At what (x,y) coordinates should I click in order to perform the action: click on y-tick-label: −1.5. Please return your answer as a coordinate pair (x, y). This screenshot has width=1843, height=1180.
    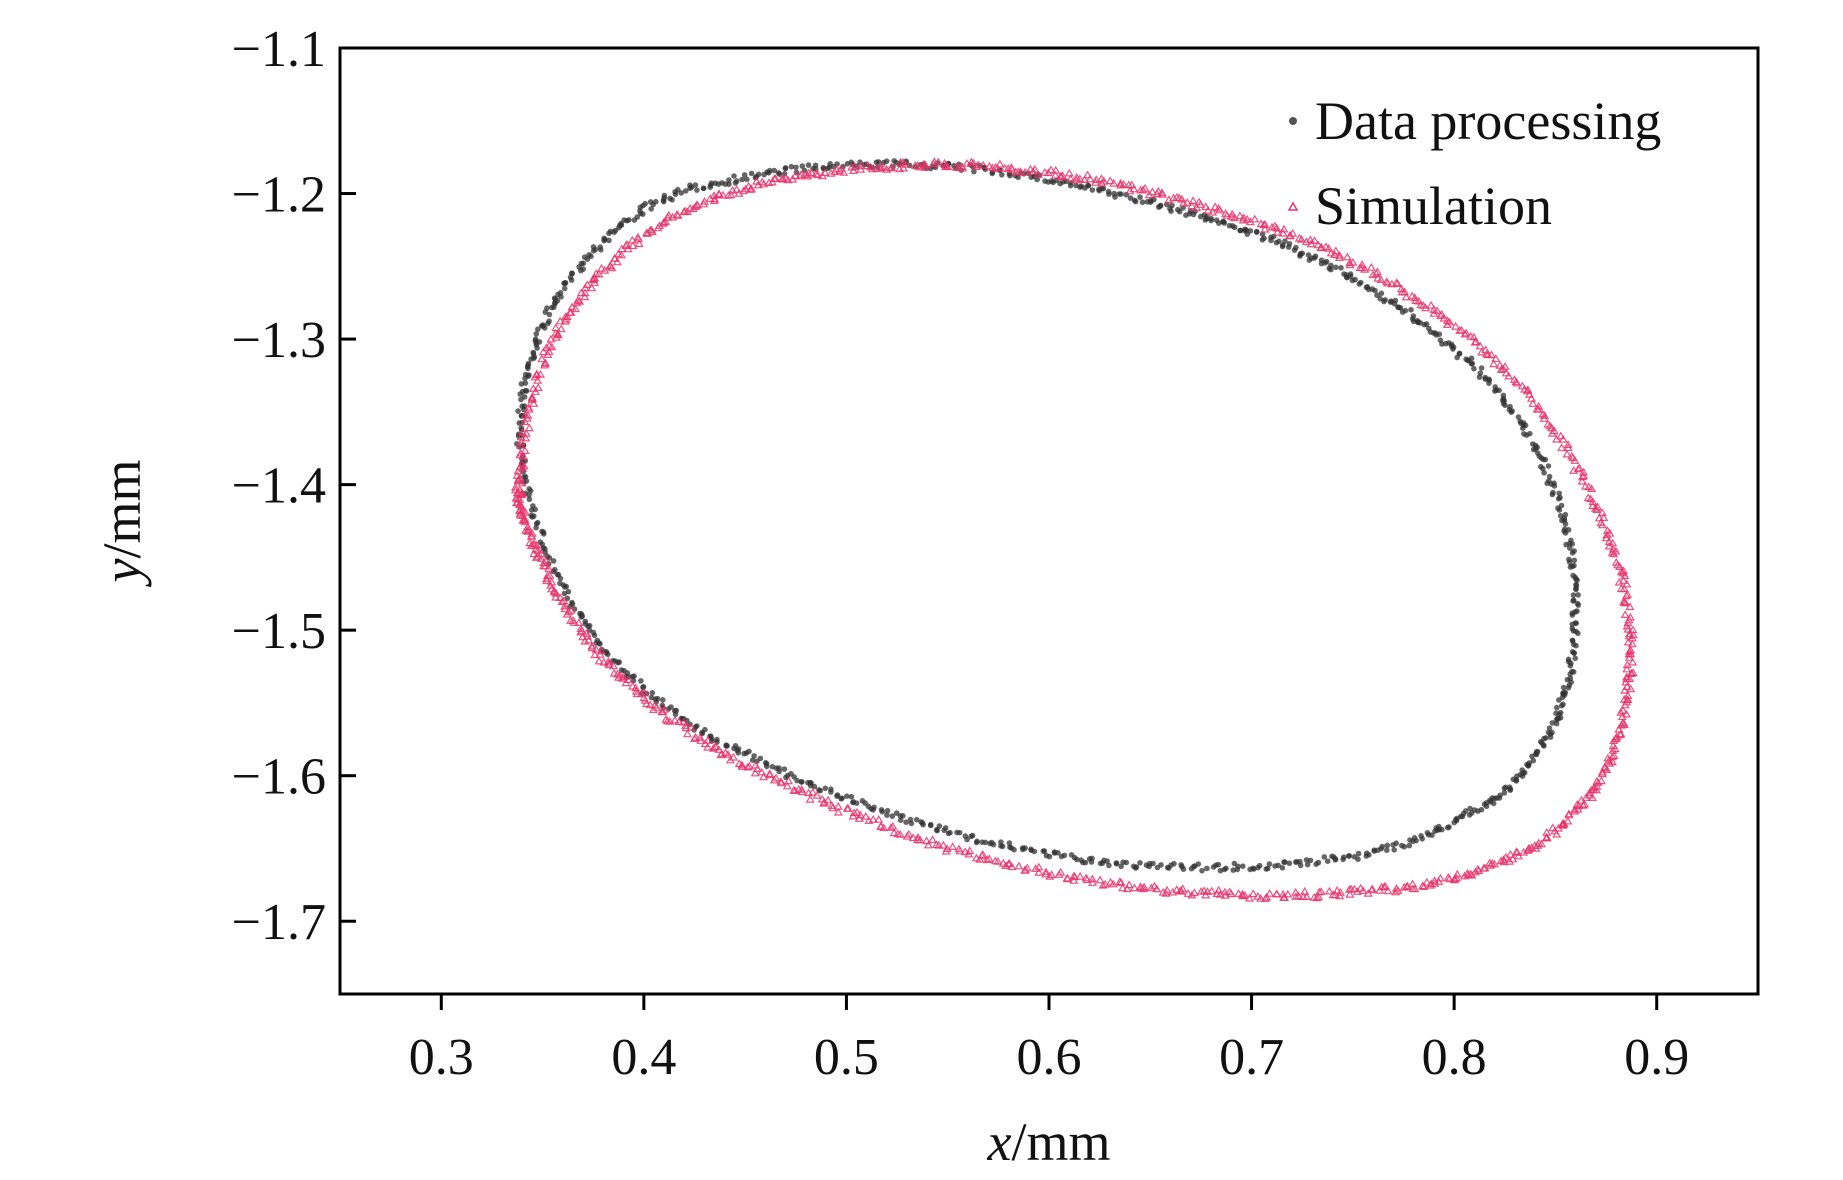
    Looking at the image, I should click on (279, 631).